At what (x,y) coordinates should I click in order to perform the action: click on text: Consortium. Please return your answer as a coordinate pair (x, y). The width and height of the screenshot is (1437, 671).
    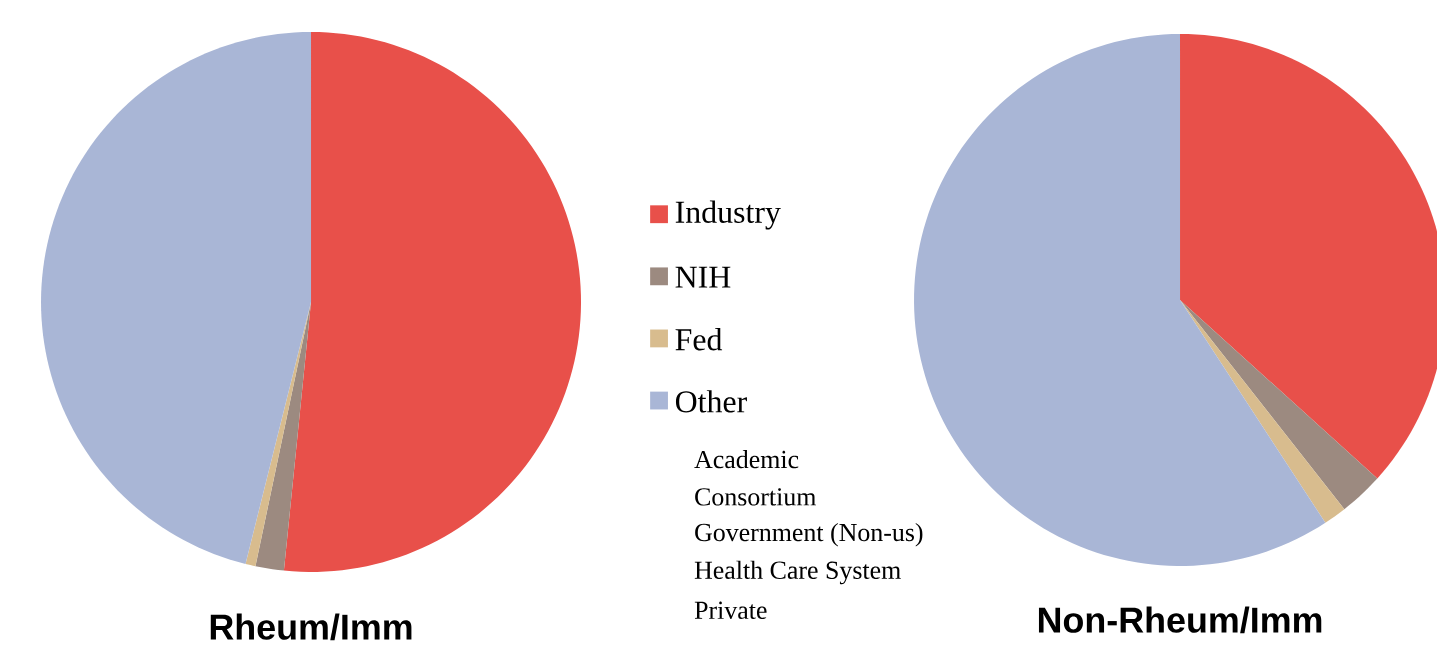
    Looking at the image, I should click on (756, 497).